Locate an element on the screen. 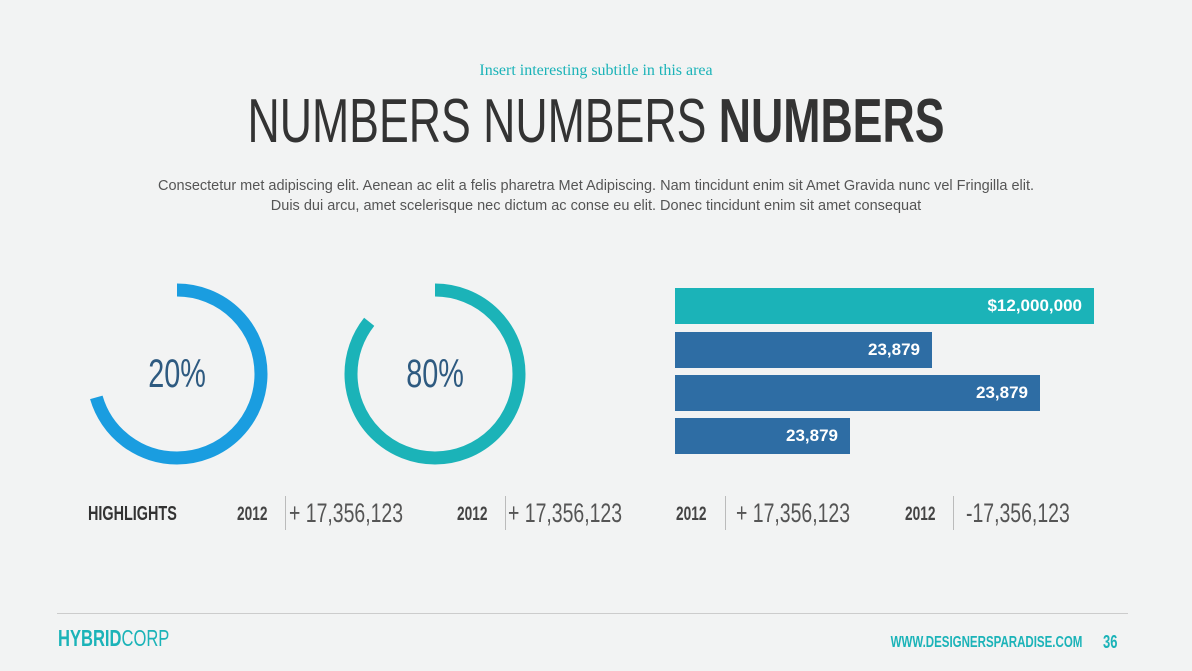 This screenshot has height=671, width=1192. title: NUMBERS NUMBERS NUMBERS is located at coordinates (596, 121).